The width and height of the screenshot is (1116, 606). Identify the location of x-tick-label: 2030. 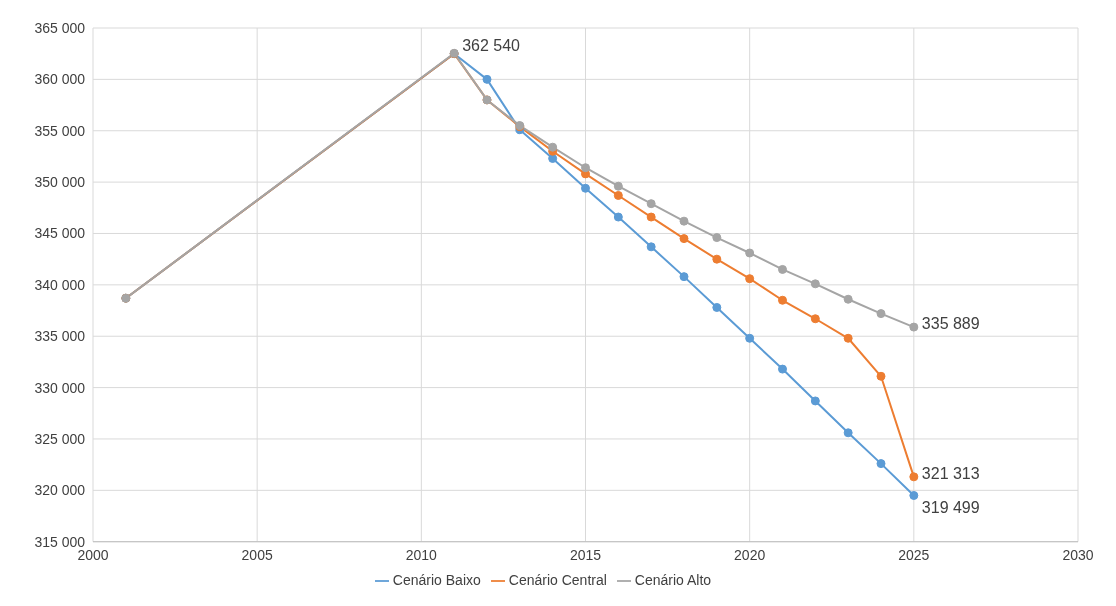
(1078, 554).